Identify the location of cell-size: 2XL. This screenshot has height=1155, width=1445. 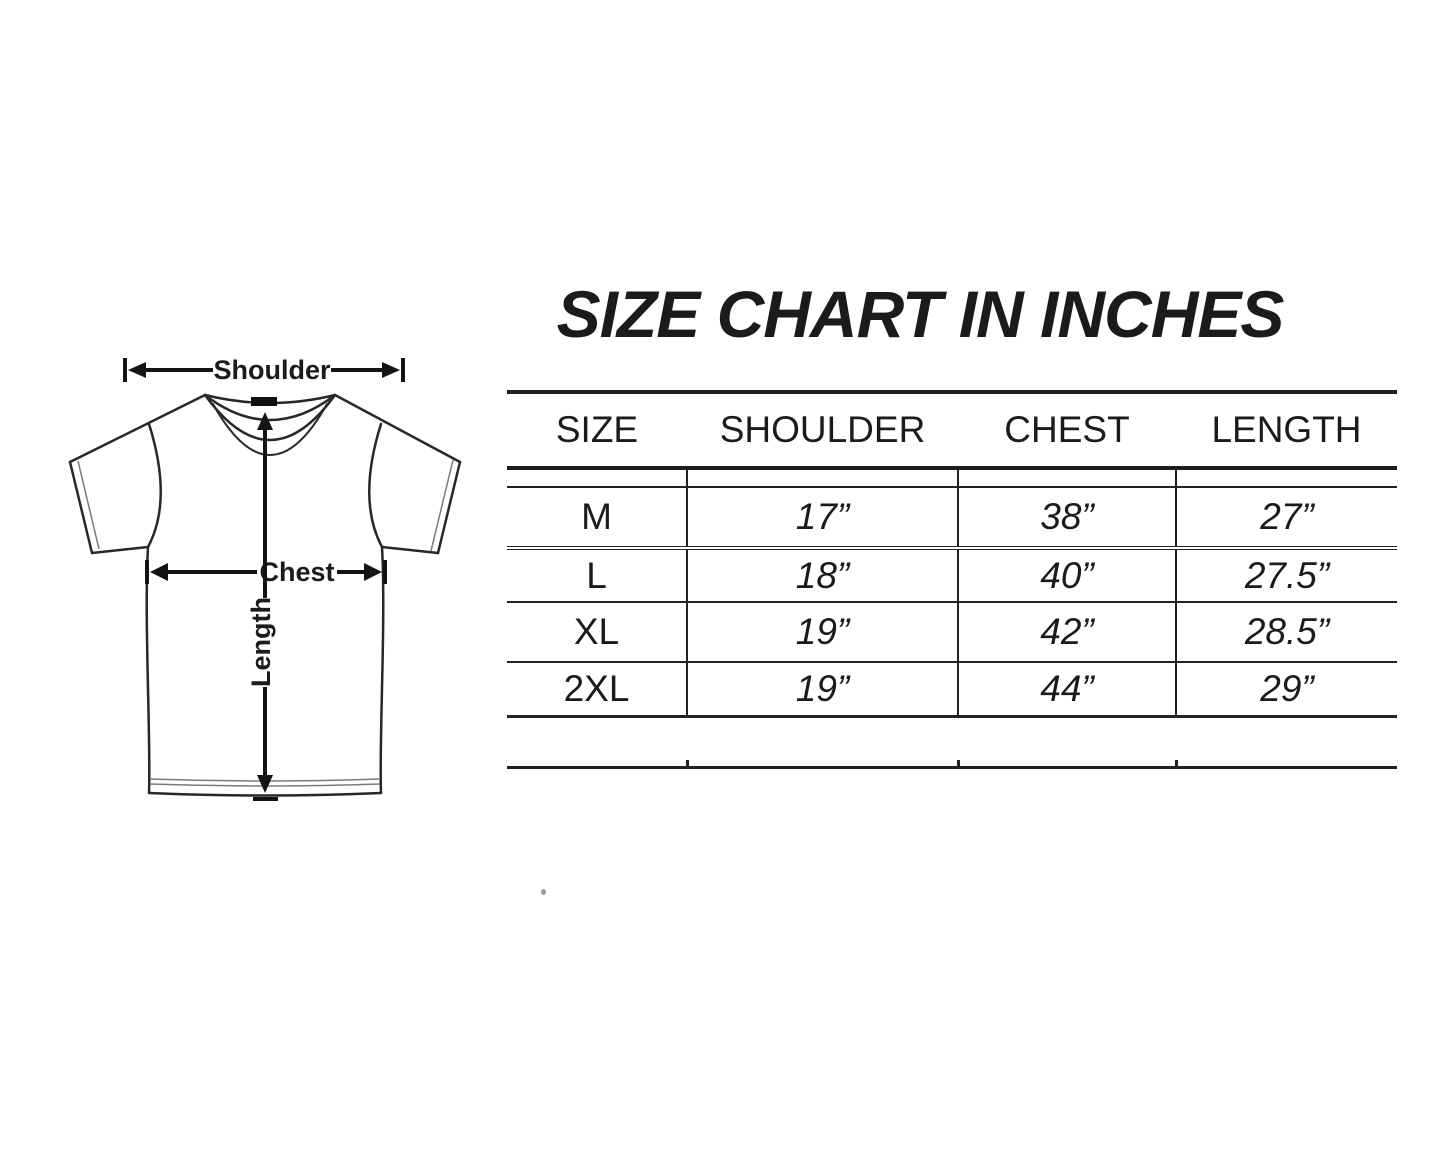
(597, 690).